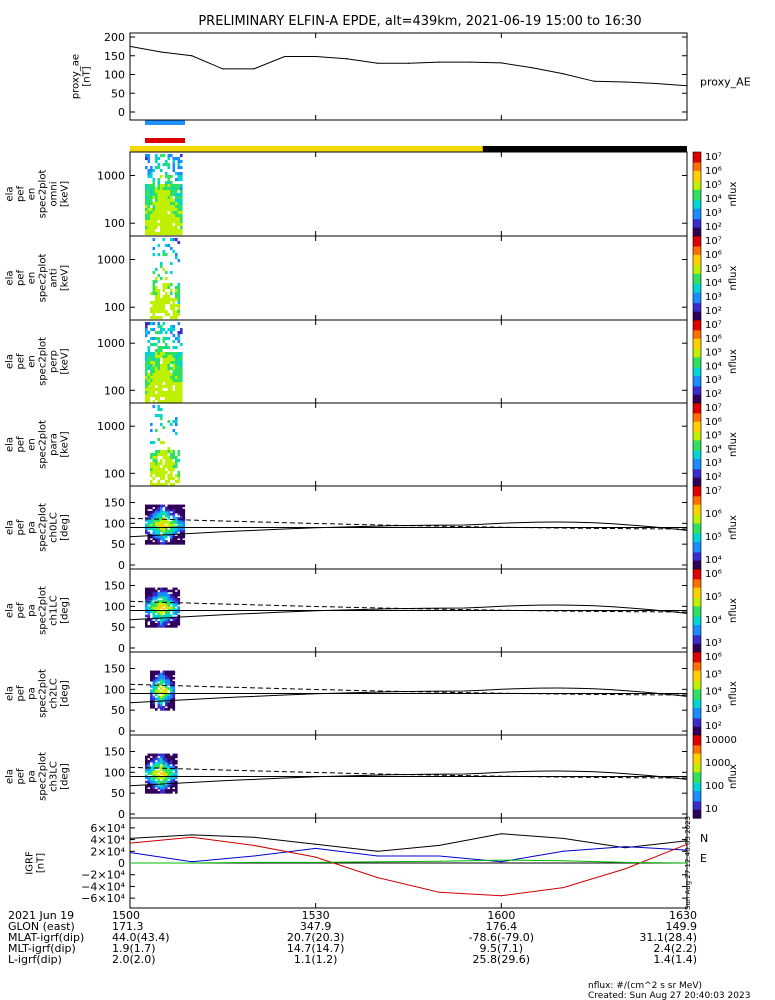  Describe the element at coordinates (683, 915) in the screenshot. I see `axis-table-value: 1630` at that location.